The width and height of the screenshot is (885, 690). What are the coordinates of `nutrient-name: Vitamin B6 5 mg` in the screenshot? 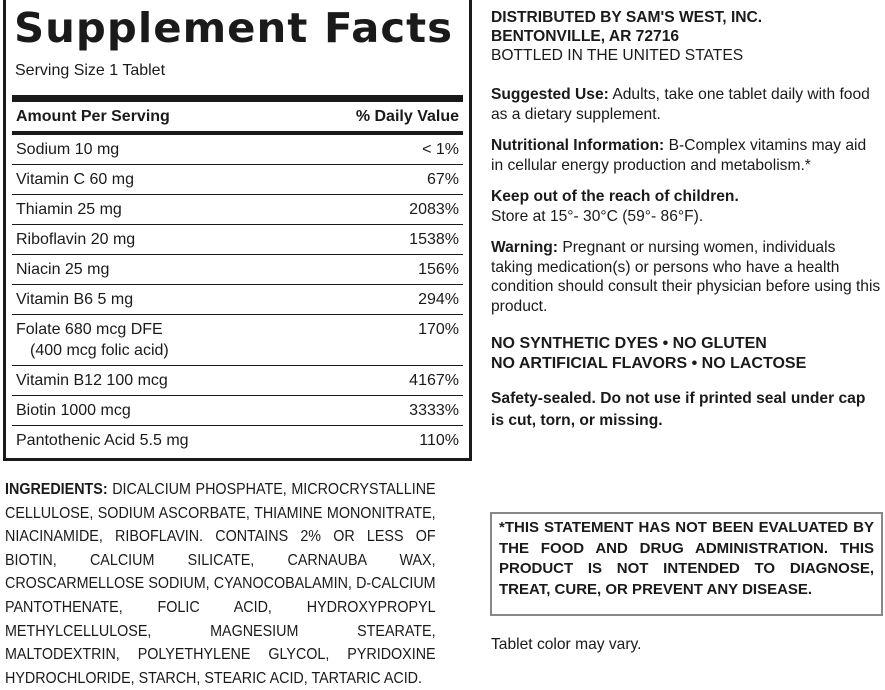 It's located at (75, 299).